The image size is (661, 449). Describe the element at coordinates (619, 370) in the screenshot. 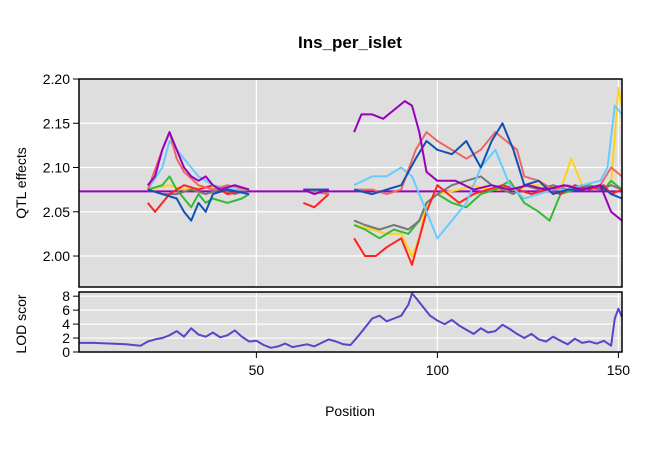

I see `x-tick-label: 150` at that location.